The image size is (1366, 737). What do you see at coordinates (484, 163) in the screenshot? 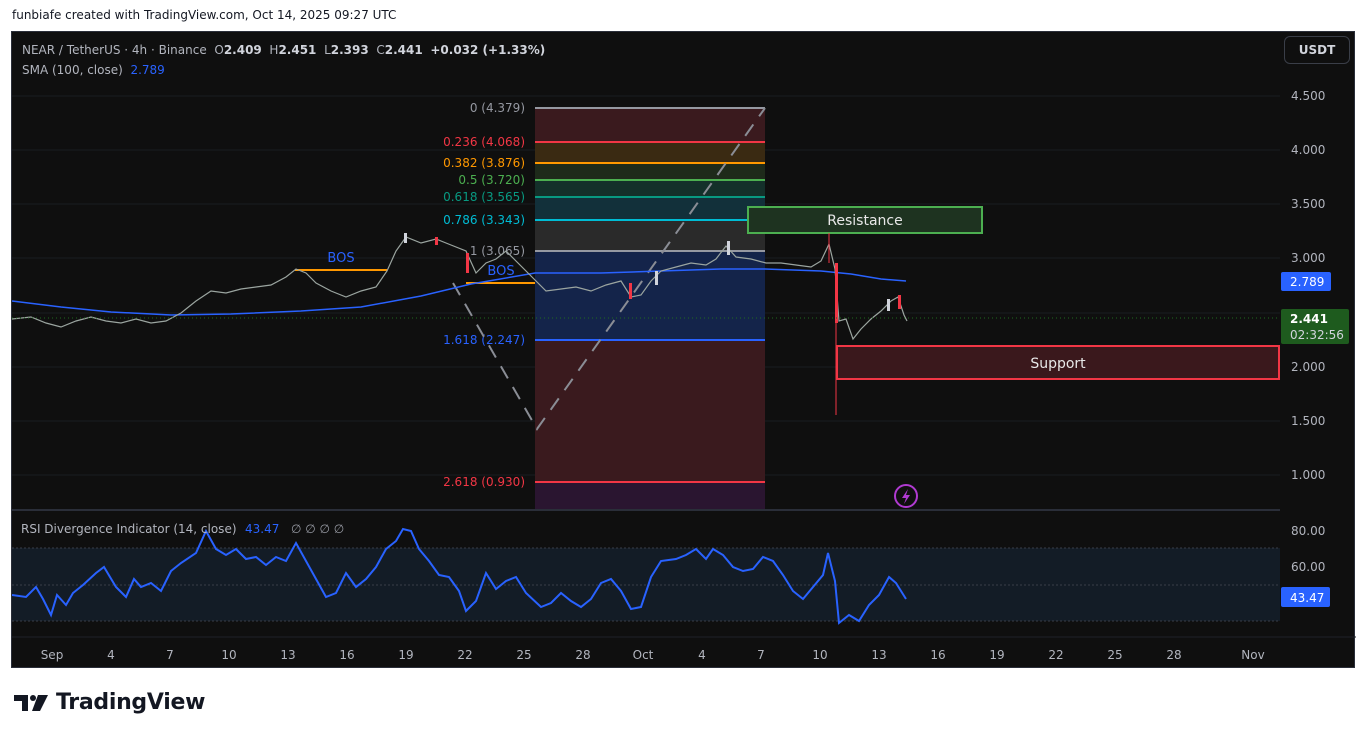
I see `fib-level-0382: 0.382 (3.876)` at bounding box center [484, 163].